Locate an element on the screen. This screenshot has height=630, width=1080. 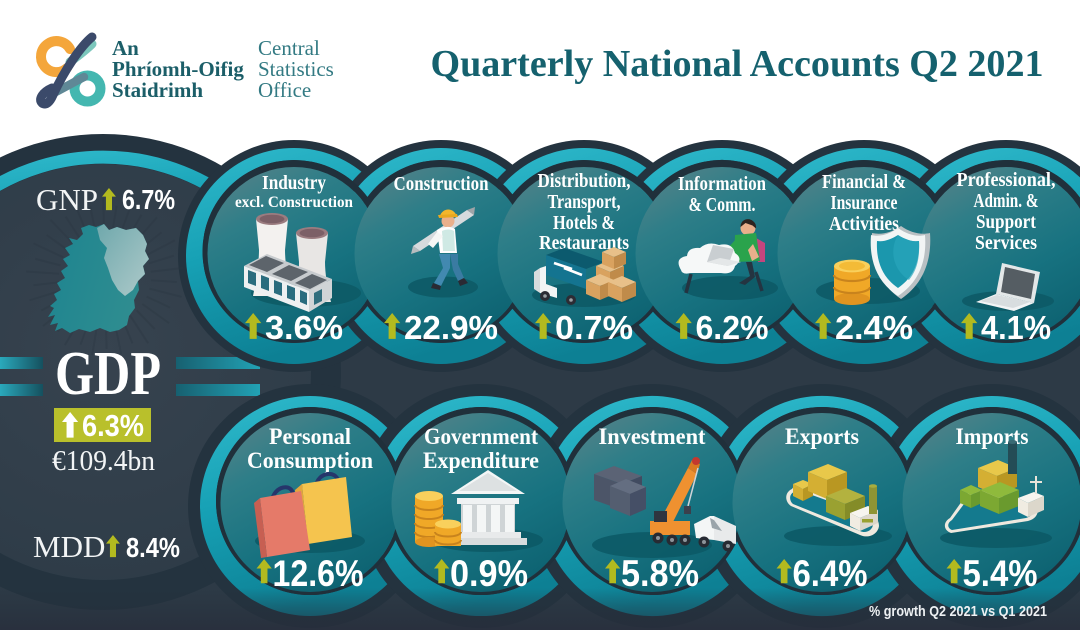
svg-text: €109.4bn is located at coordinates (103, 461).